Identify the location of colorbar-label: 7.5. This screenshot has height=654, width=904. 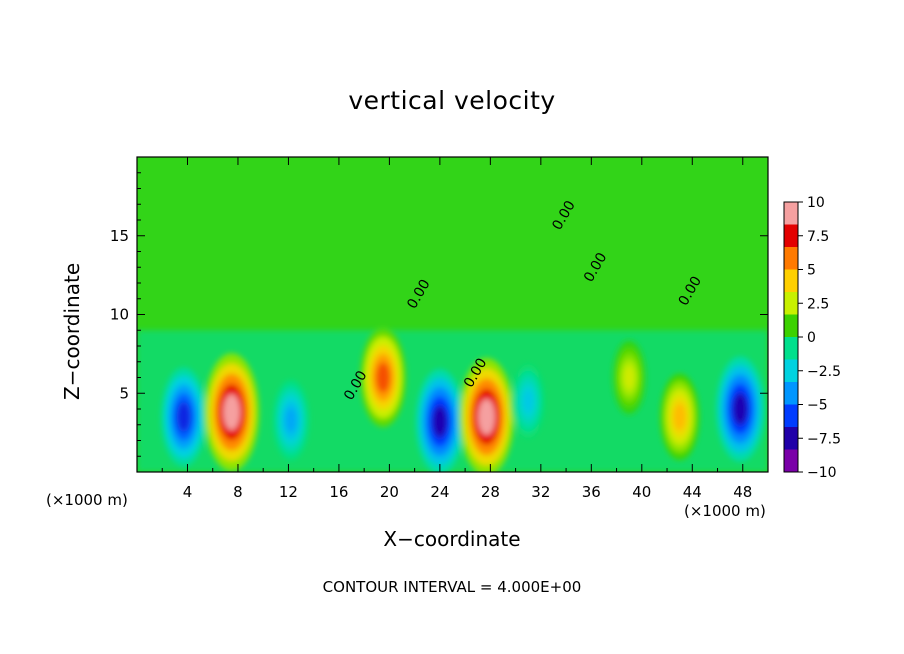
(818, 237).